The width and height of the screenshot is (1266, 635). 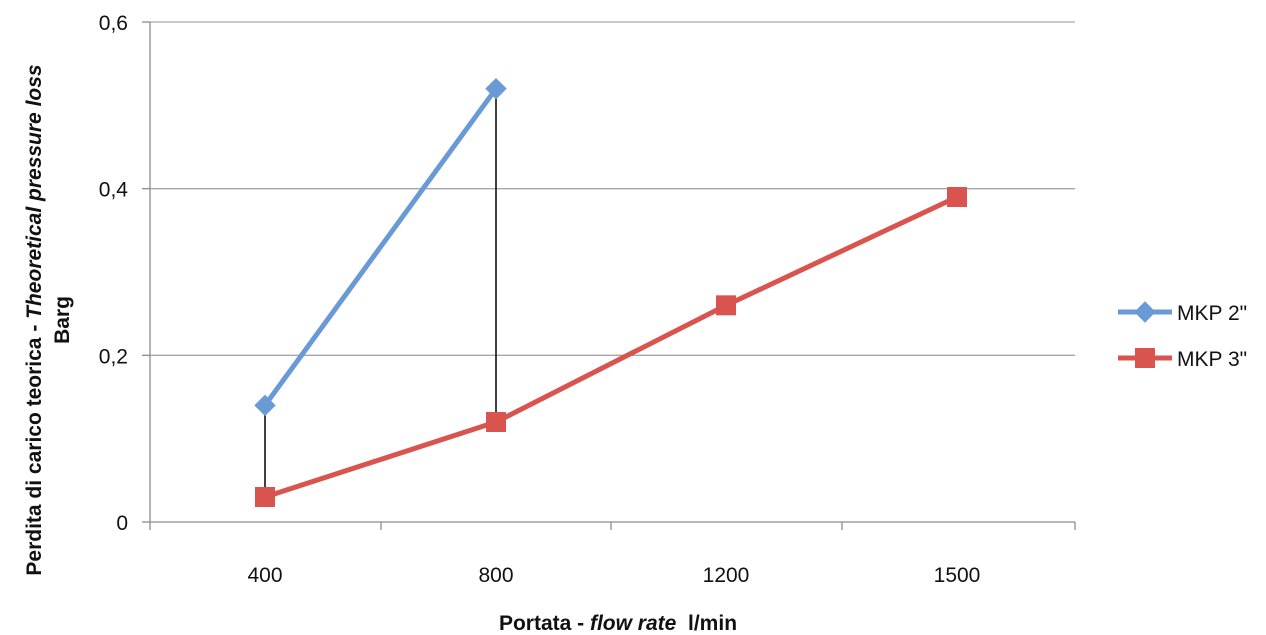 I want to click on legend-label: MKP 2", so click(x=1212, y=313).